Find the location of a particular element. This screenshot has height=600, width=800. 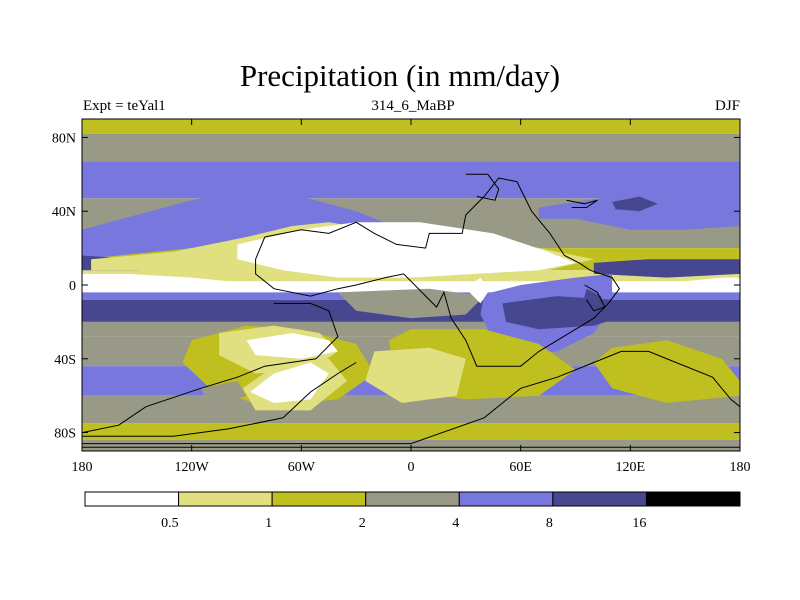

season-label: DJF is located at coordinates (727, 106).